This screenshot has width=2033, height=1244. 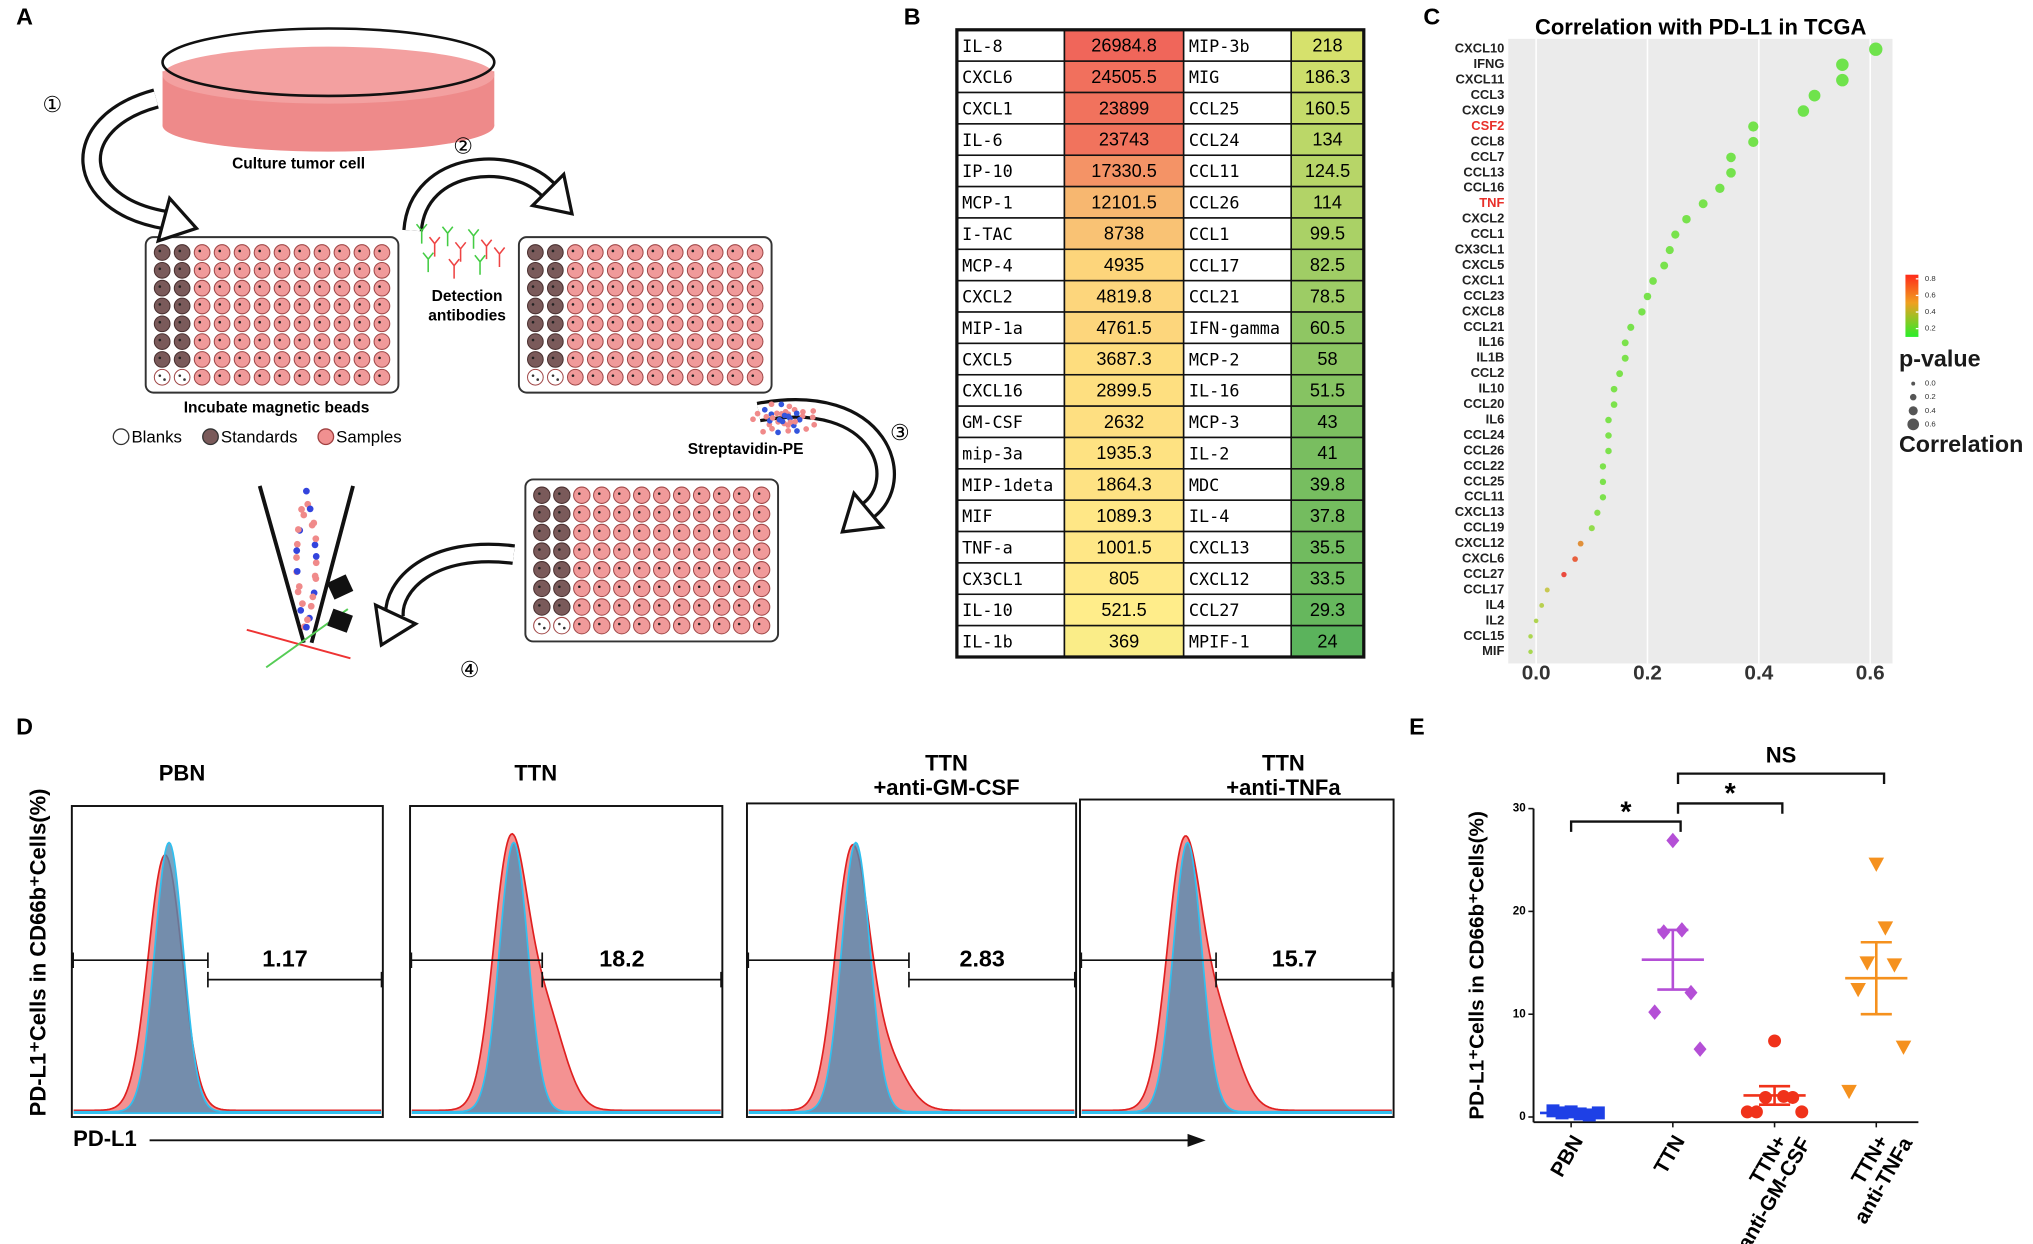 I want to click on well-plate, so click(x=652, y=560).